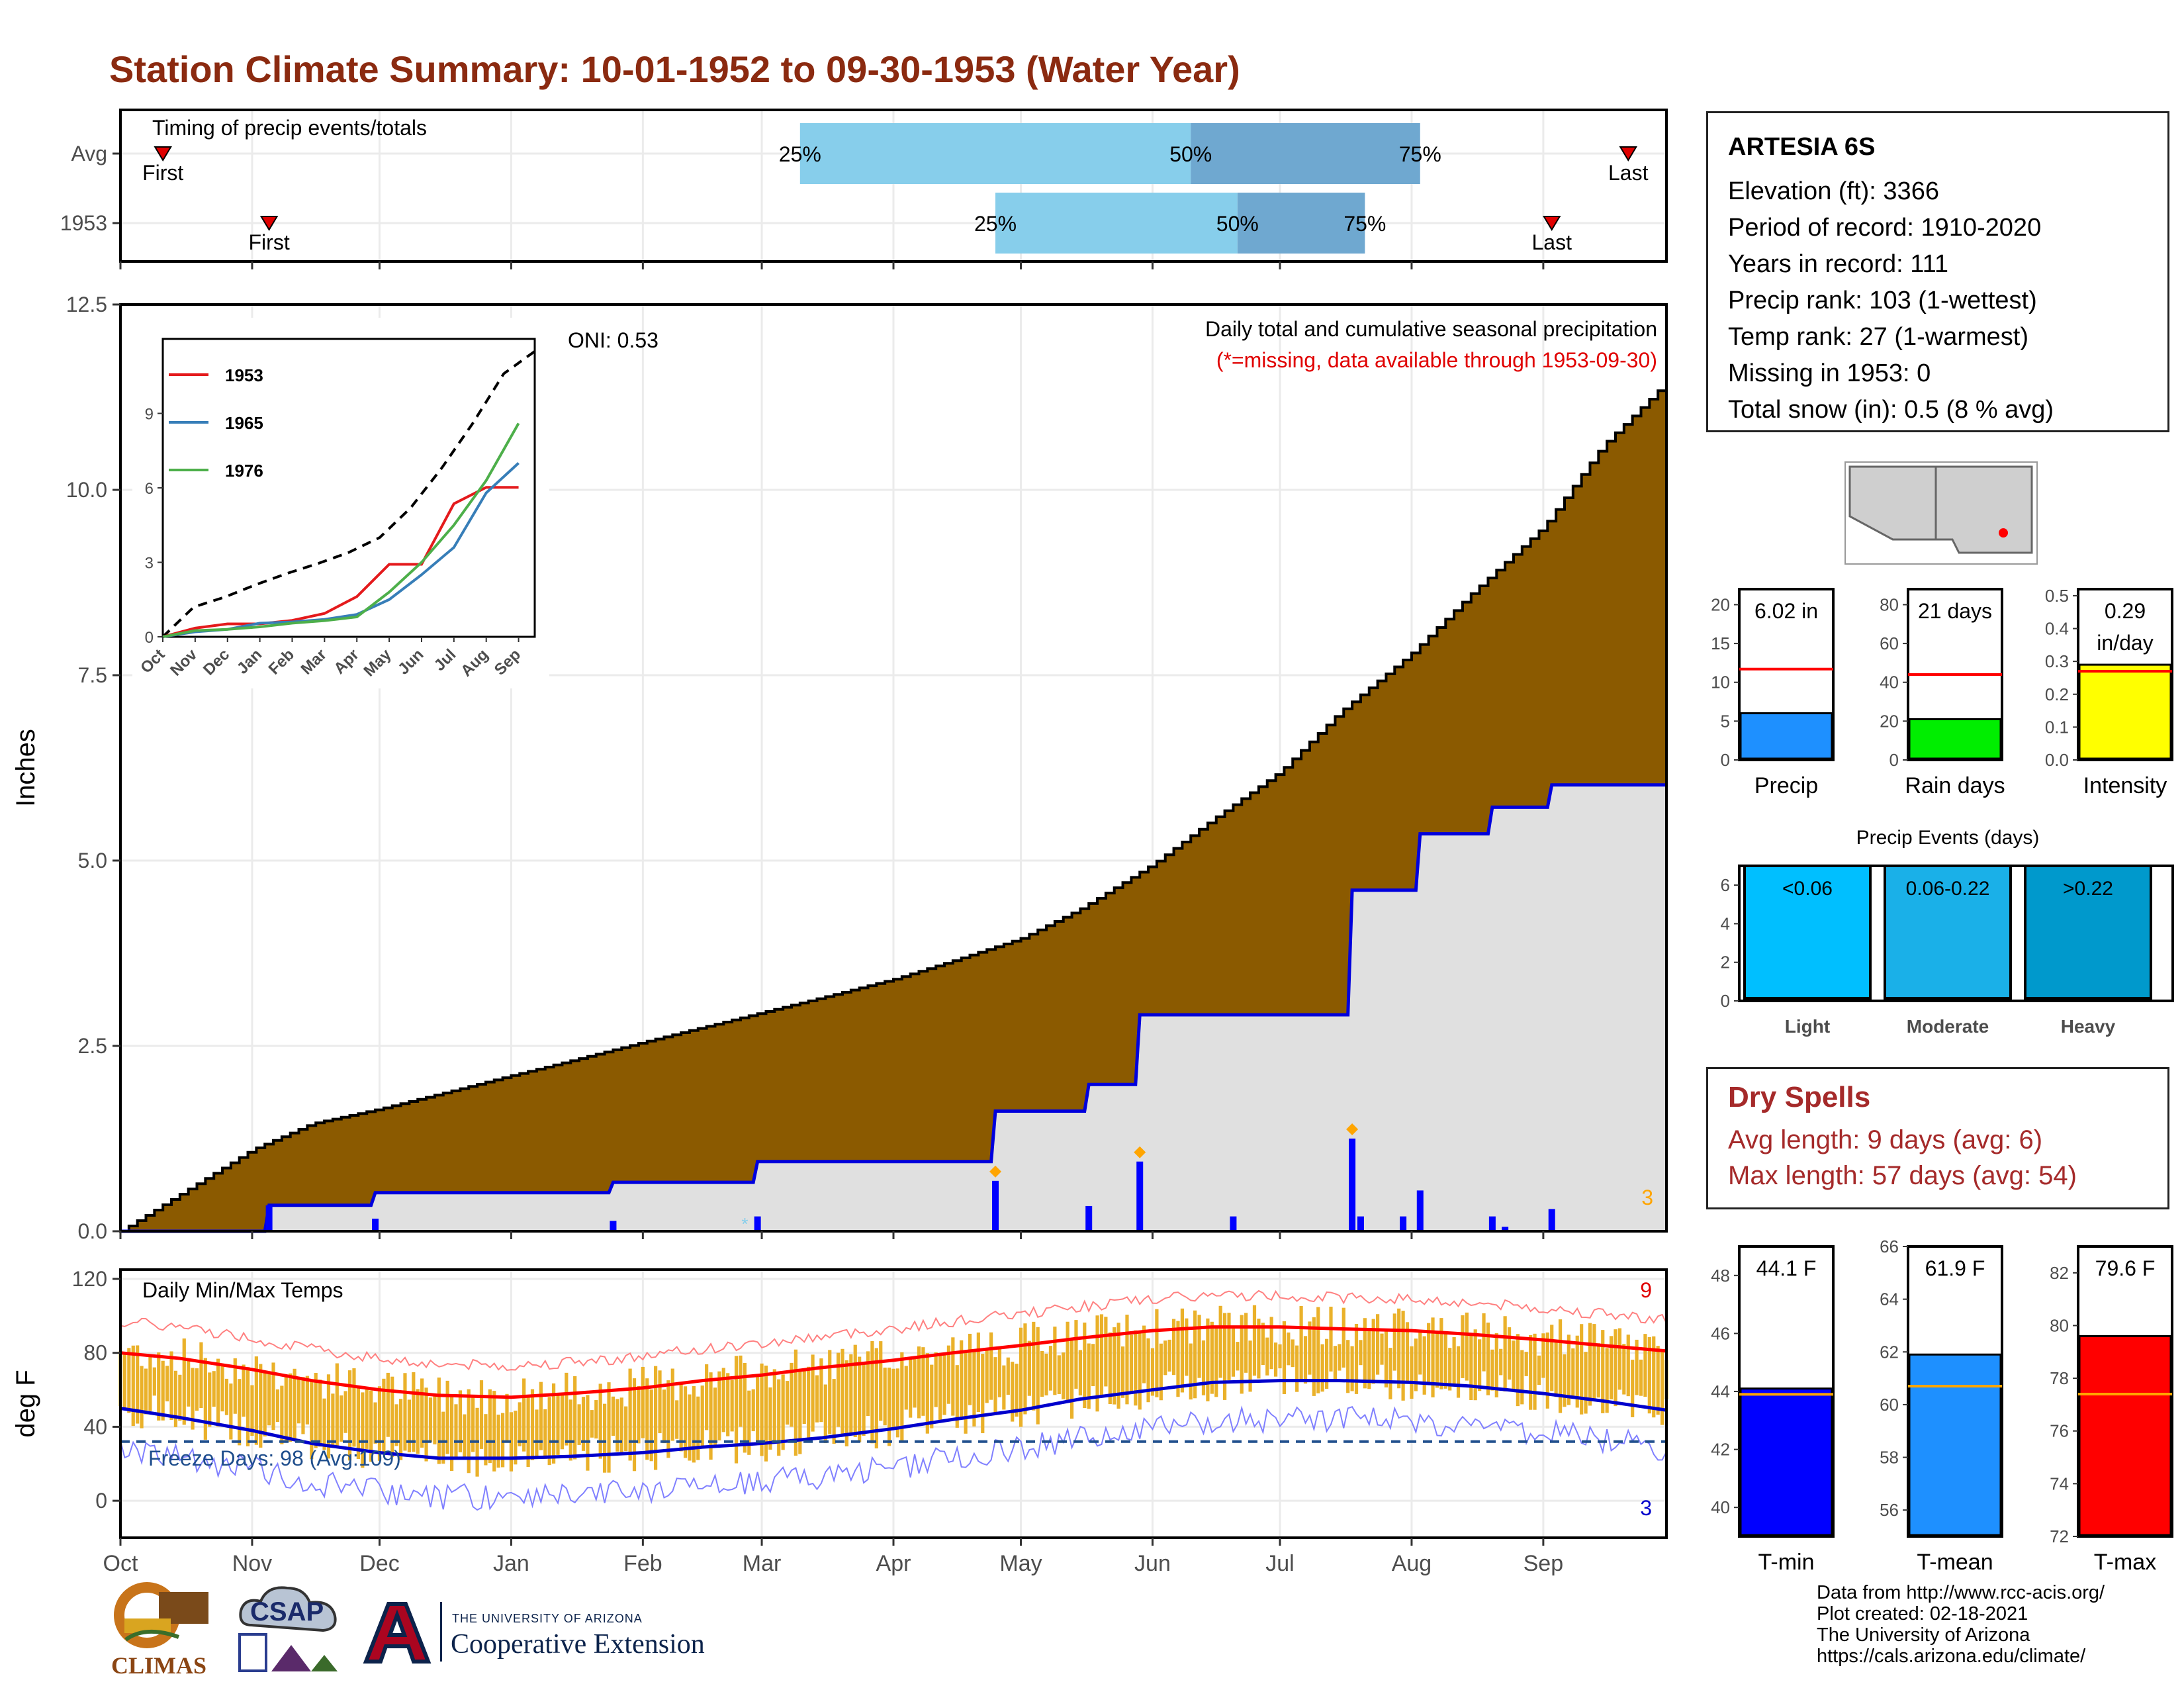 The image size is (2184, 1688). I want to click on temp-min-record-count: 3, so click(1646, 1508).